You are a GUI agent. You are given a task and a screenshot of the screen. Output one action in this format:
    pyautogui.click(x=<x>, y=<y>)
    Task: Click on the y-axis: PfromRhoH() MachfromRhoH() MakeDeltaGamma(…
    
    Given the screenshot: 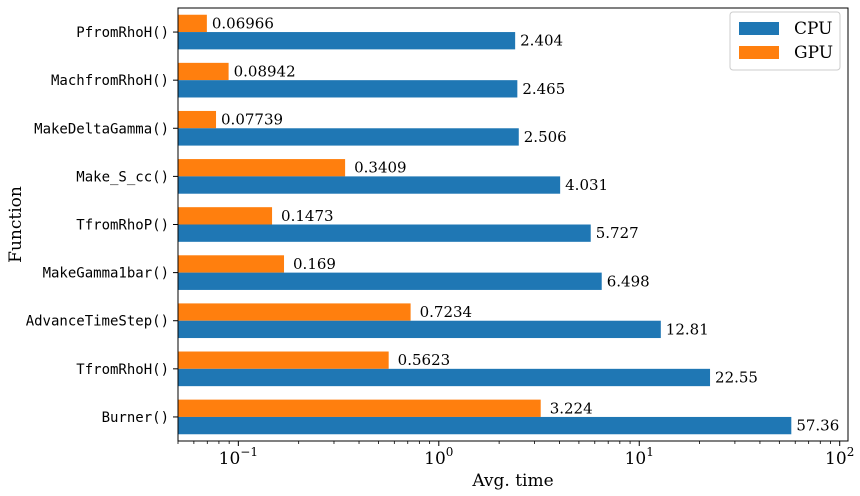 What is the action you would take?
    pyautogui.click(x=102, y=225)
    